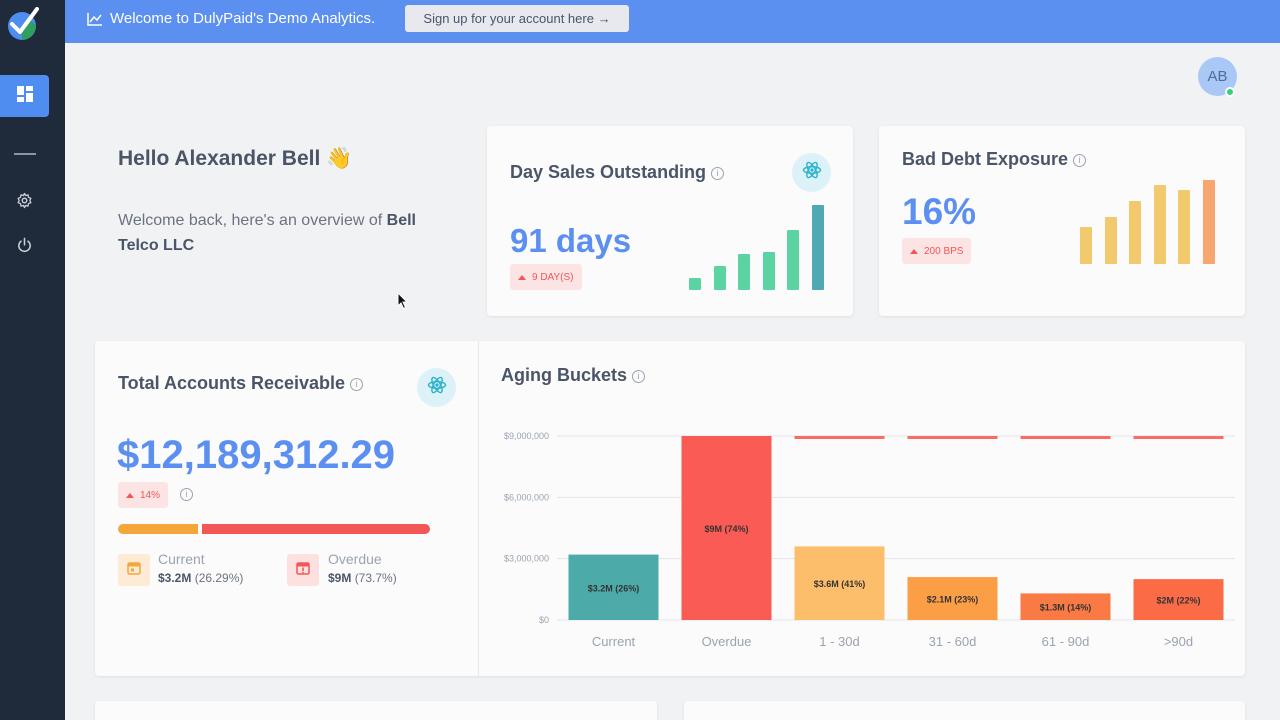 This screenshot has height=720, width=1280. Describe the element at coordinates (1066, 608) in the screenshot. I see `bar-data-label: $1.3M (14%)` at that location.